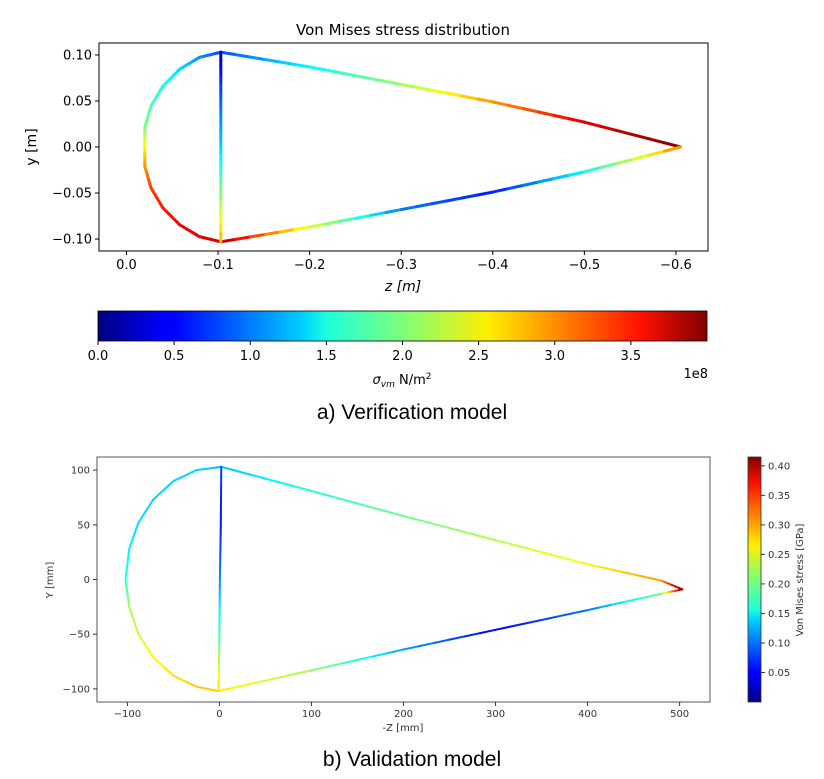 The height and width of the screenshot is (779, 824). What do you see at coordinates (631, 356) in the screenshot?
I see `colorbar-a-tick-label: 3.5` at bounding box center [631, 356].